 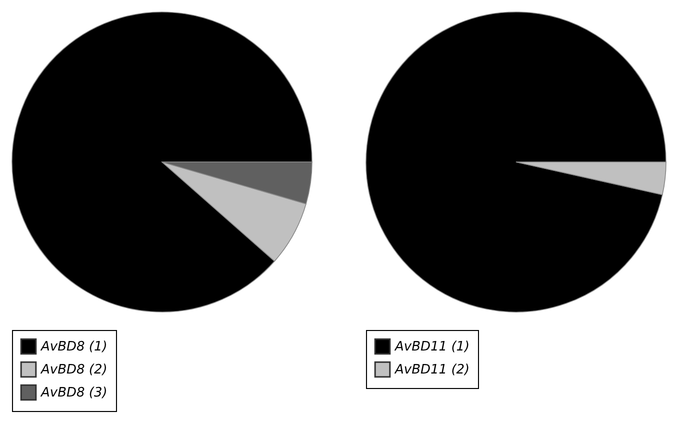 I want to click on legend-label: AvBD8 (3), so click(x=74, y=393).